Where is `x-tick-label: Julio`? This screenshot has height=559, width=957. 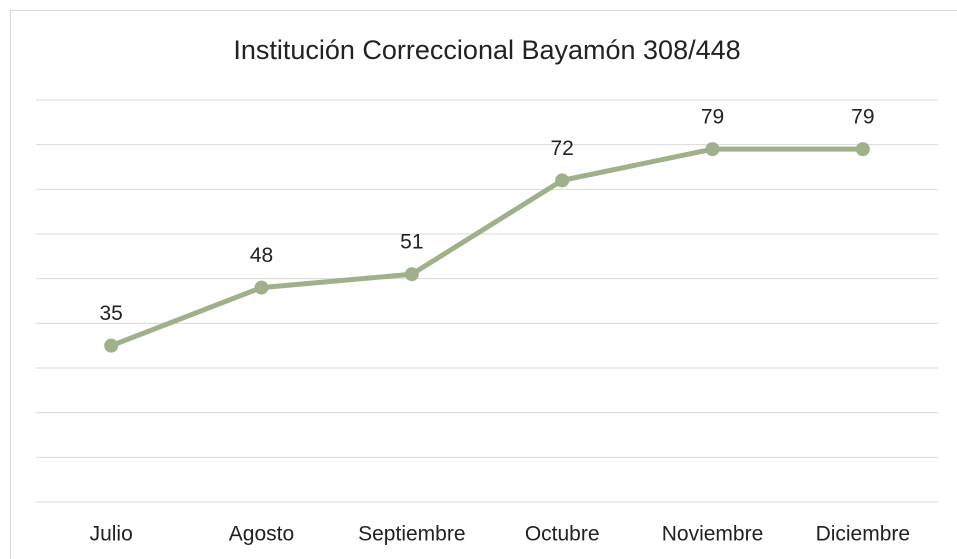
x-tick-label: Julio is located at coordinates (111, 534).